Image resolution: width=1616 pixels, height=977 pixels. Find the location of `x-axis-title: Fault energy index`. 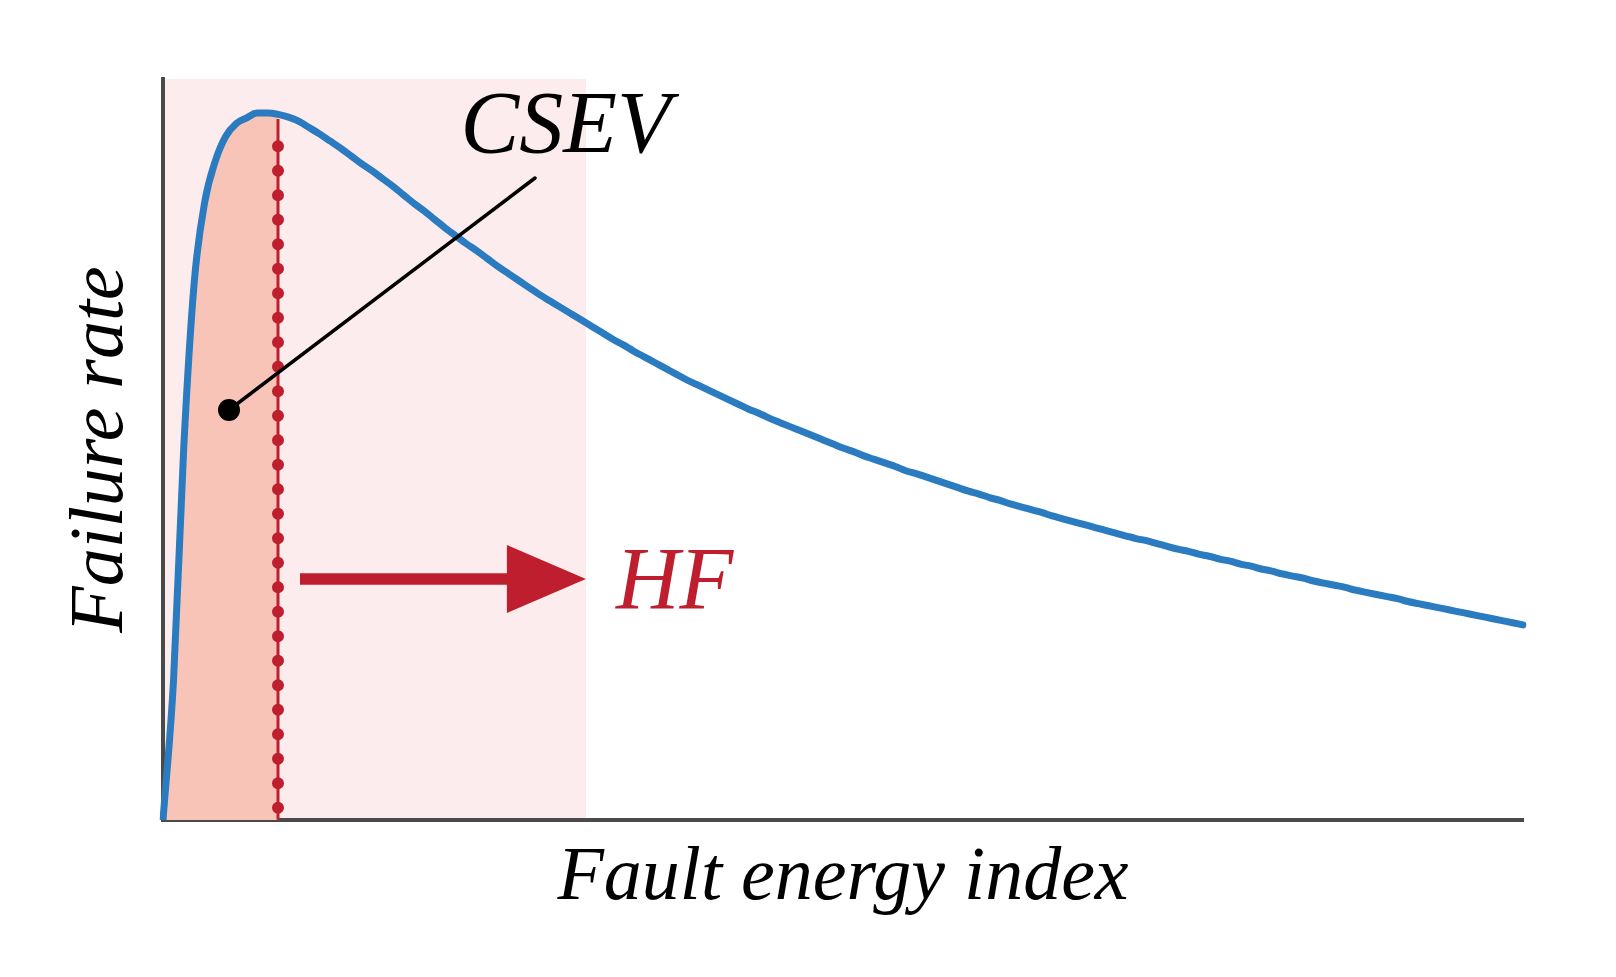

x-axis-title: Fault energy index is located at coordinates (842, 872).